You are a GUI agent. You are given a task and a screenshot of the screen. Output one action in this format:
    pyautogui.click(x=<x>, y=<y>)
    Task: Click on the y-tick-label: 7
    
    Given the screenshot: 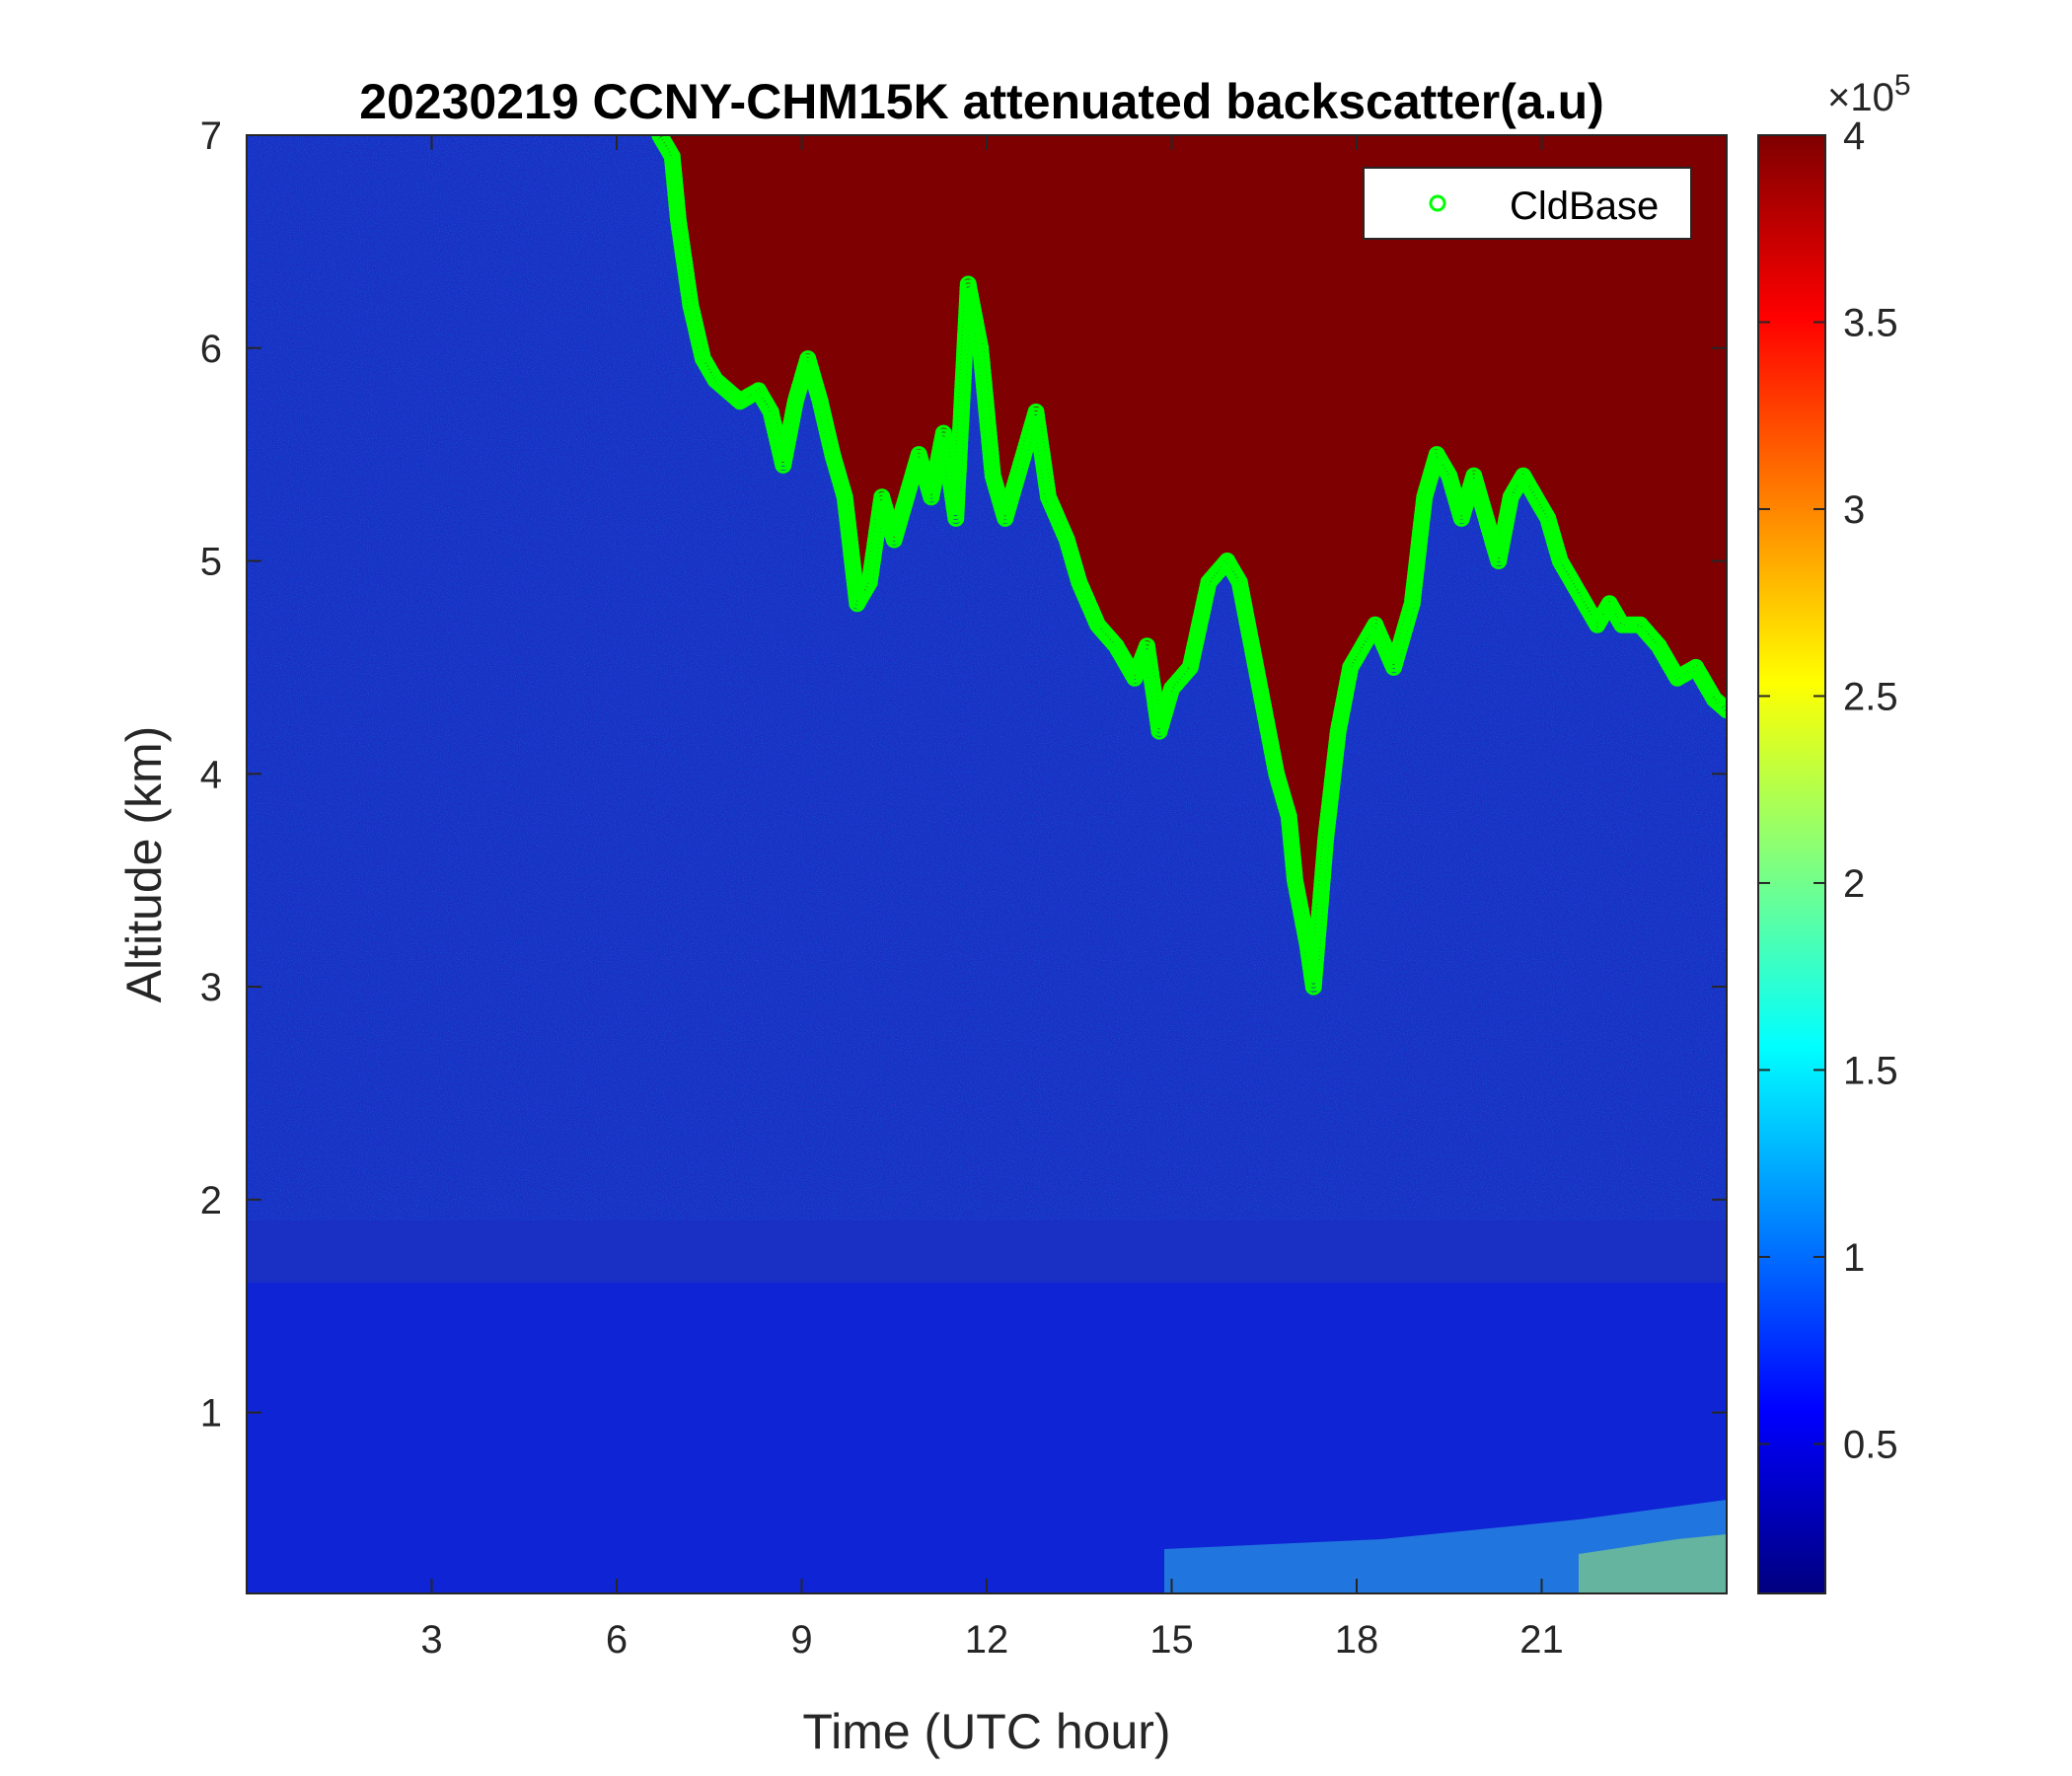 What is the action you would take?
    pyautogui.click(x=211, y=136)
    